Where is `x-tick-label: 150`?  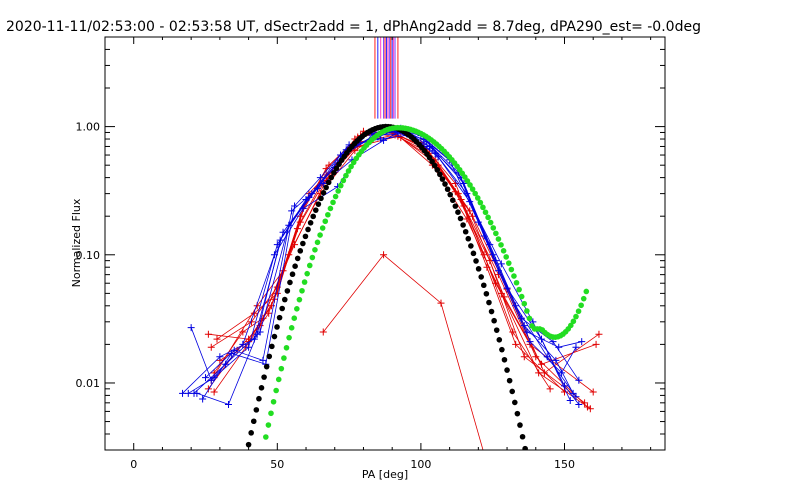 x-tick-label: 150 is located at coordinates (564, 464).